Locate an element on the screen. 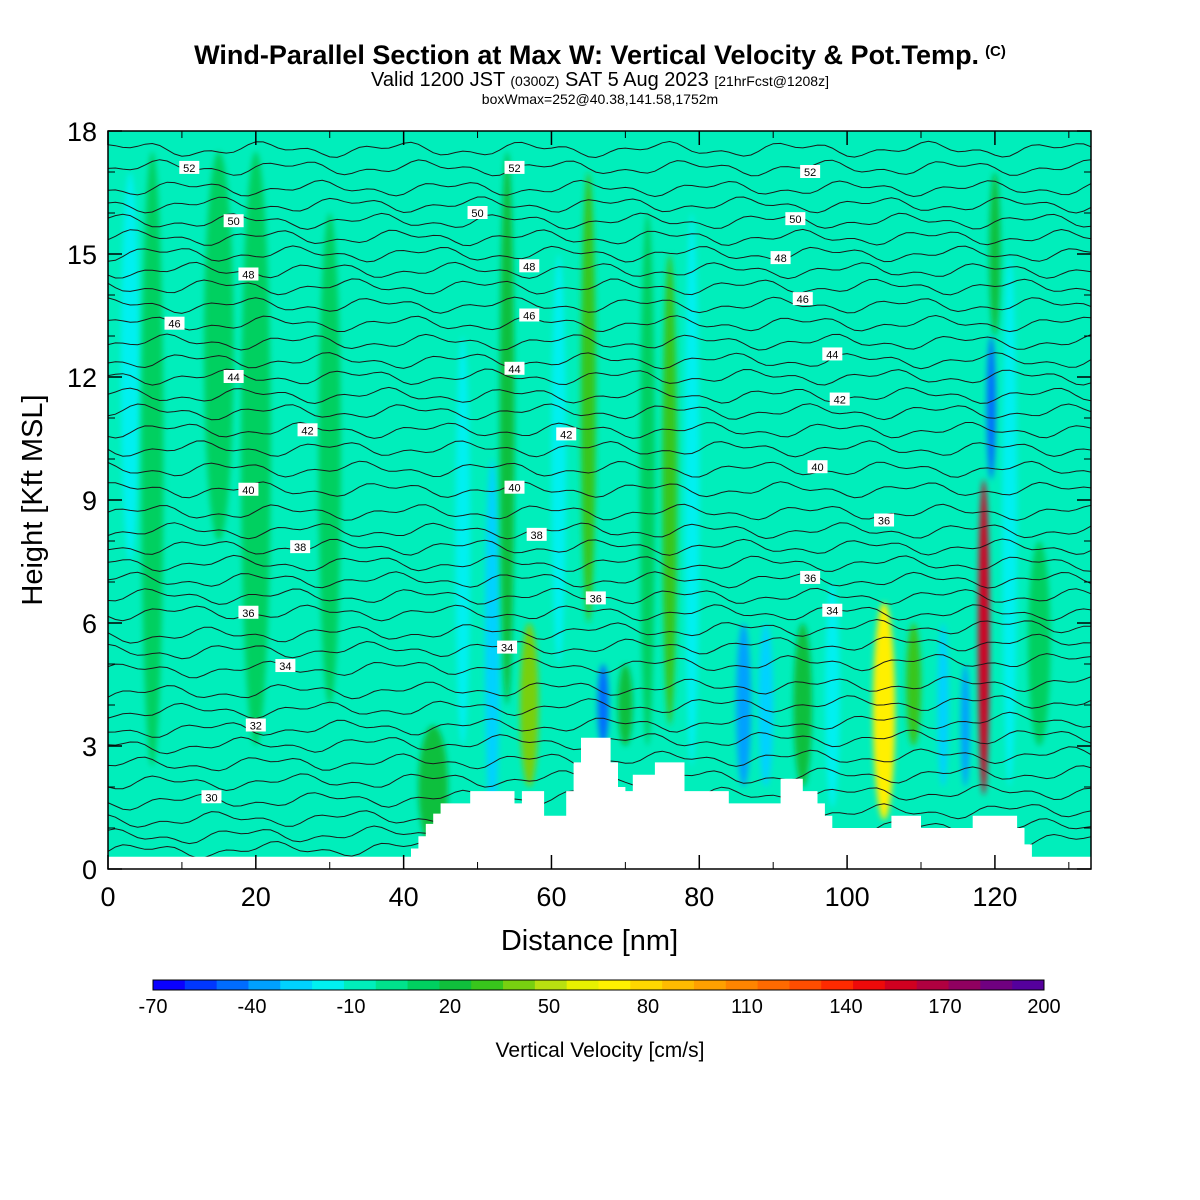  theta-label-2: 52 is located at coordinates (810, 172).